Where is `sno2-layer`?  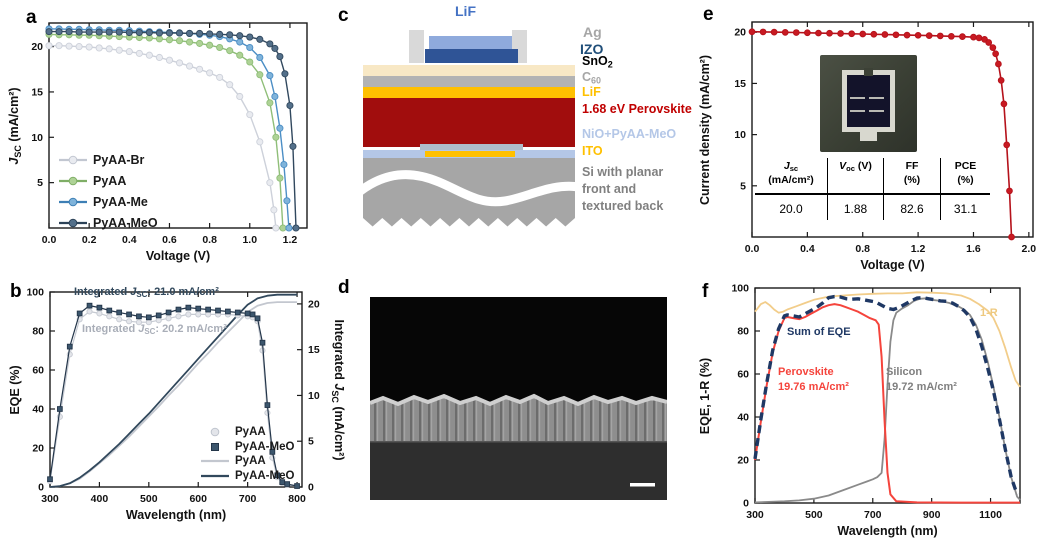 sno2-layer is located at coordinates (469, 70).